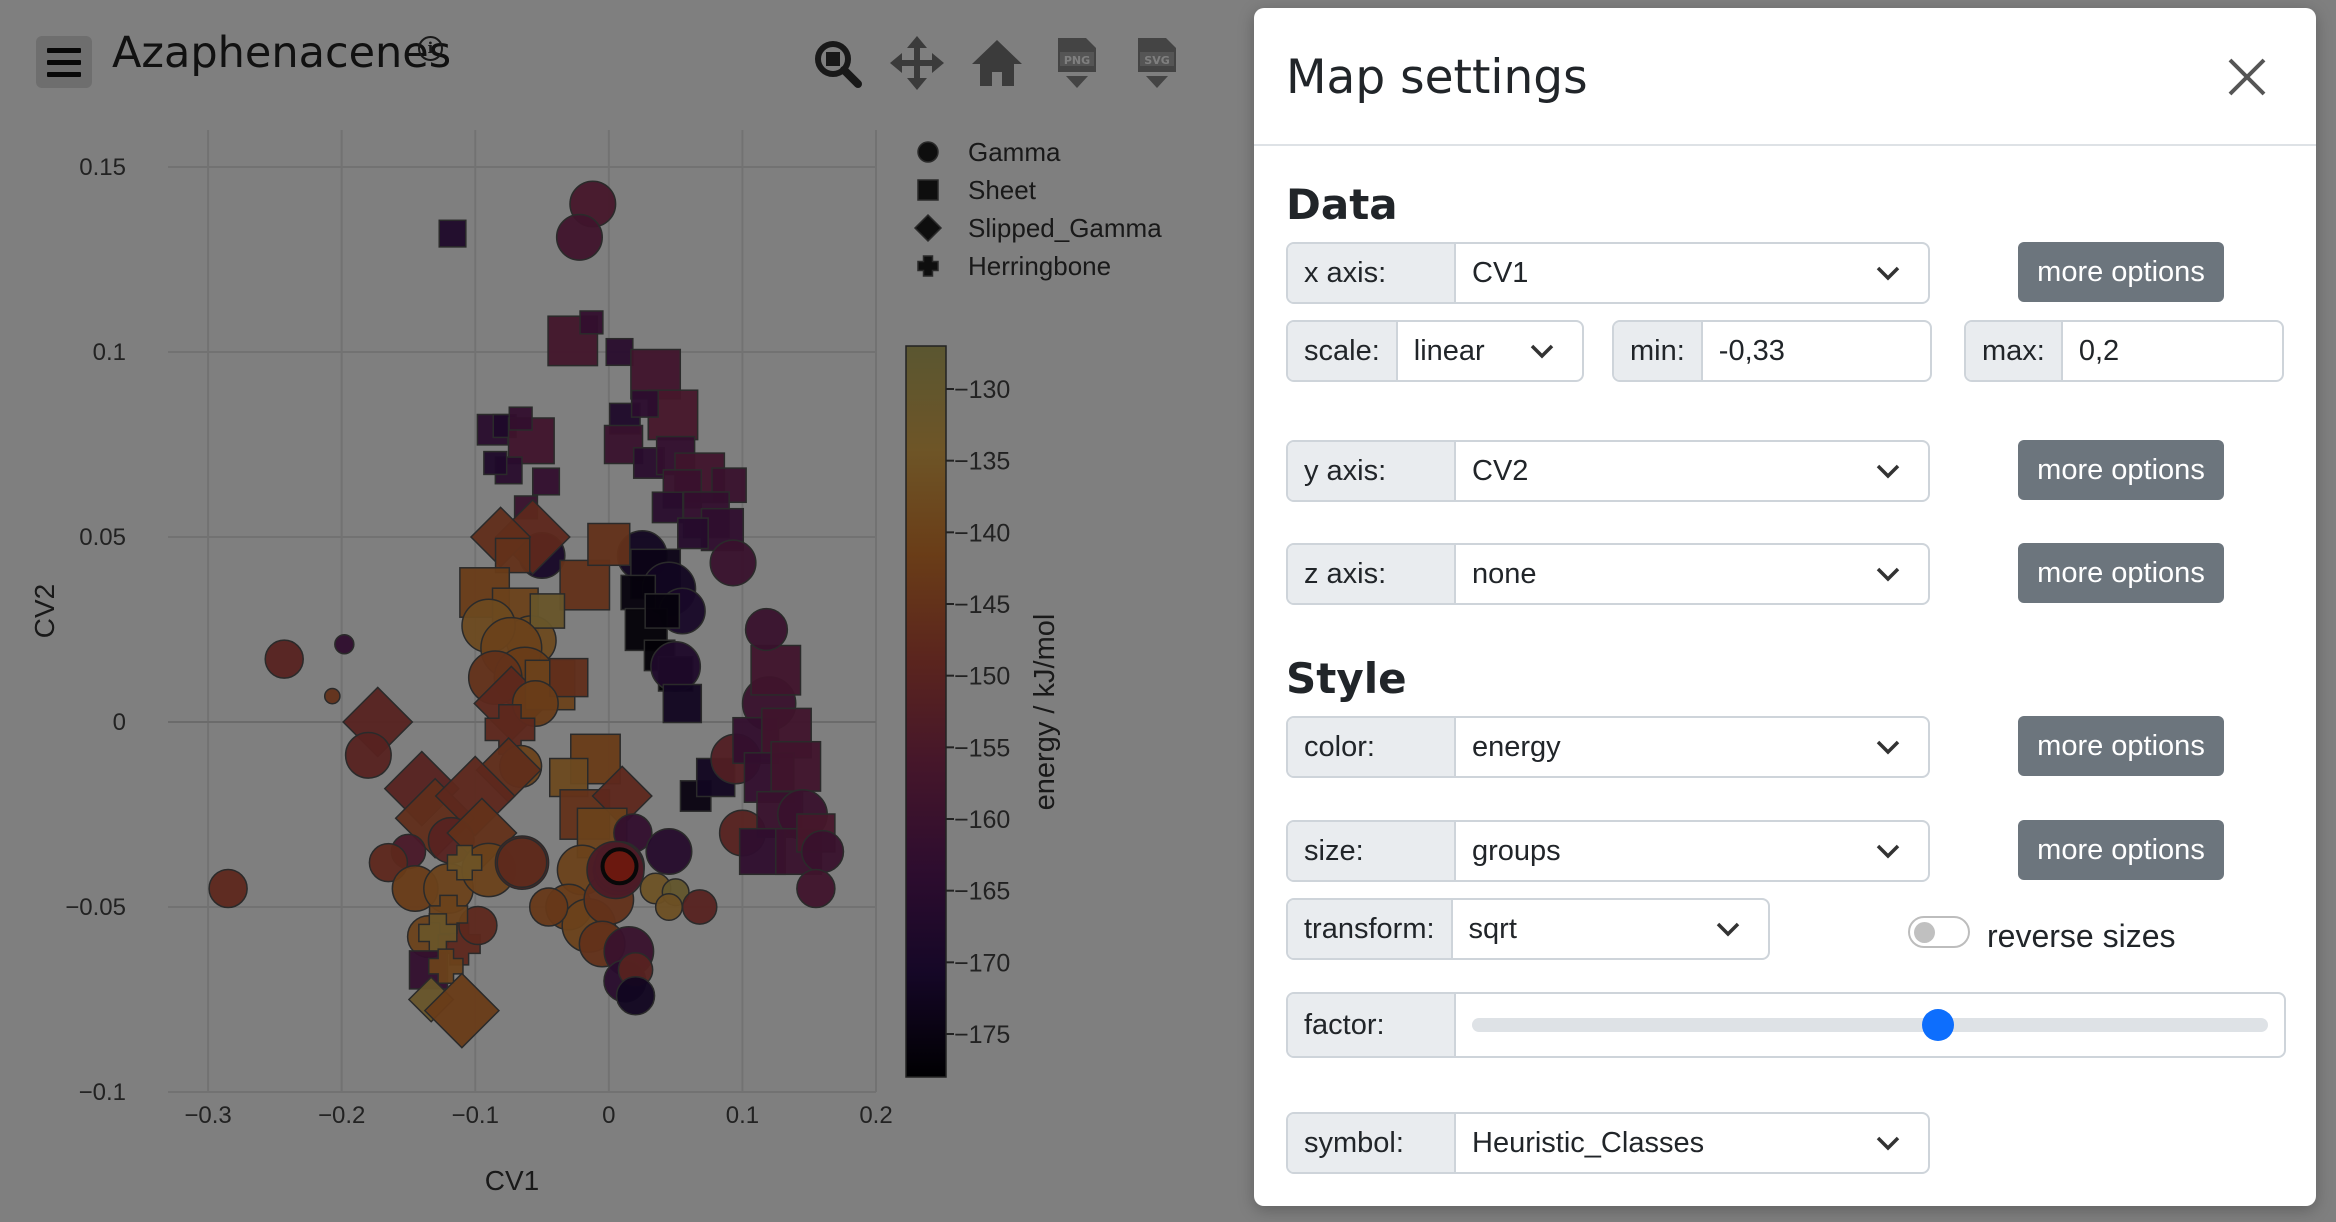  I want to click on color-value: energy, so click(1516, 746).